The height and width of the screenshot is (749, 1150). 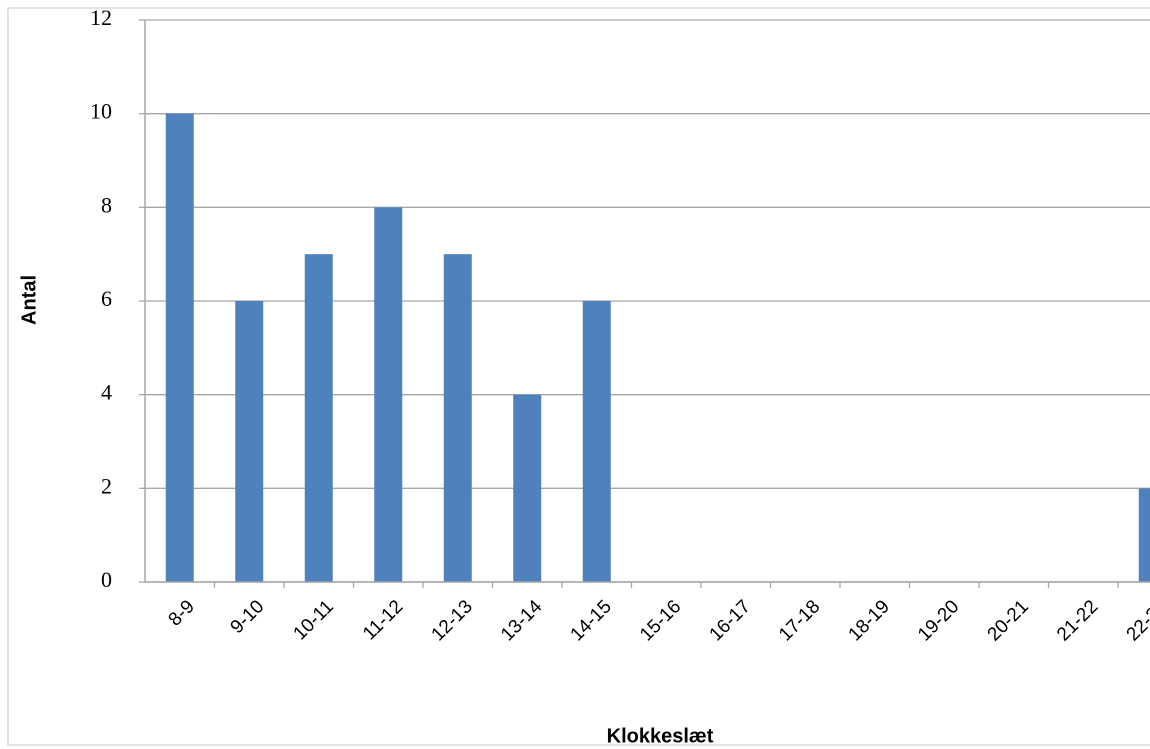 What do you see at coordinates (29, 300) in the screenshot?
I see `y-axis-title: Antal` at bounding box center [29, 300].